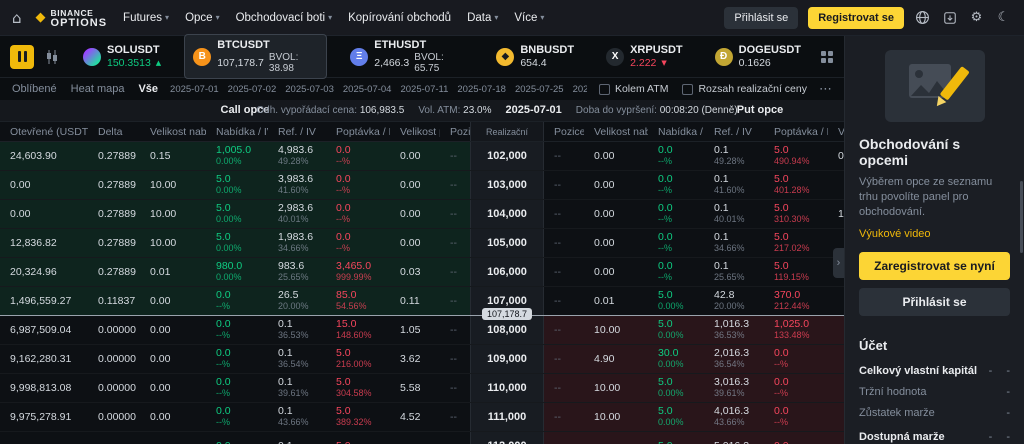 The height and width of the screenshot is (444, 1024). What do you see at coordinates (367, 89) in the screenshot?
I see `expiry-date-tab: 2025-07-04` at bounding box center [367, 89].